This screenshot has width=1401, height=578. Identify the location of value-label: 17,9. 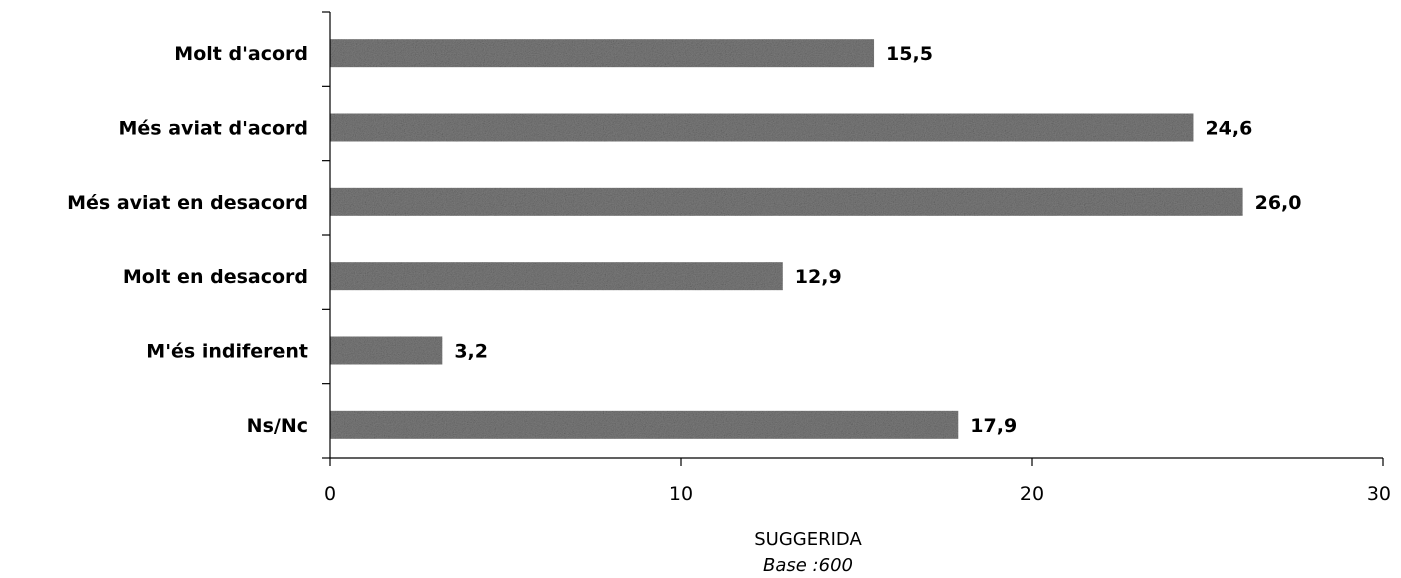
(993, 426).